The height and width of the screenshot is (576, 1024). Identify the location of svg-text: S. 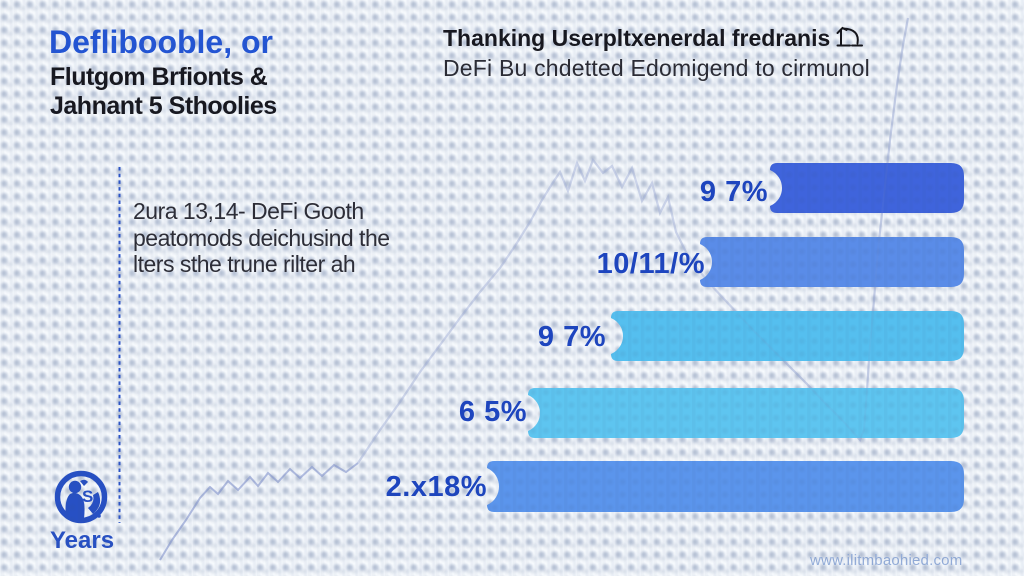
(87, 496).